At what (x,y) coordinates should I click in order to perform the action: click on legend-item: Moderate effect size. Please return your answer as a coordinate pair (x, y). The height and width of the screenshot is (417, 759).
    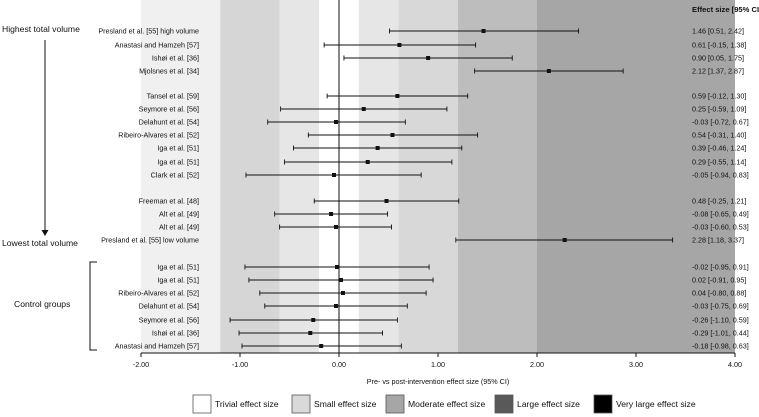
    Looking at the image, I should click on (435, 404).